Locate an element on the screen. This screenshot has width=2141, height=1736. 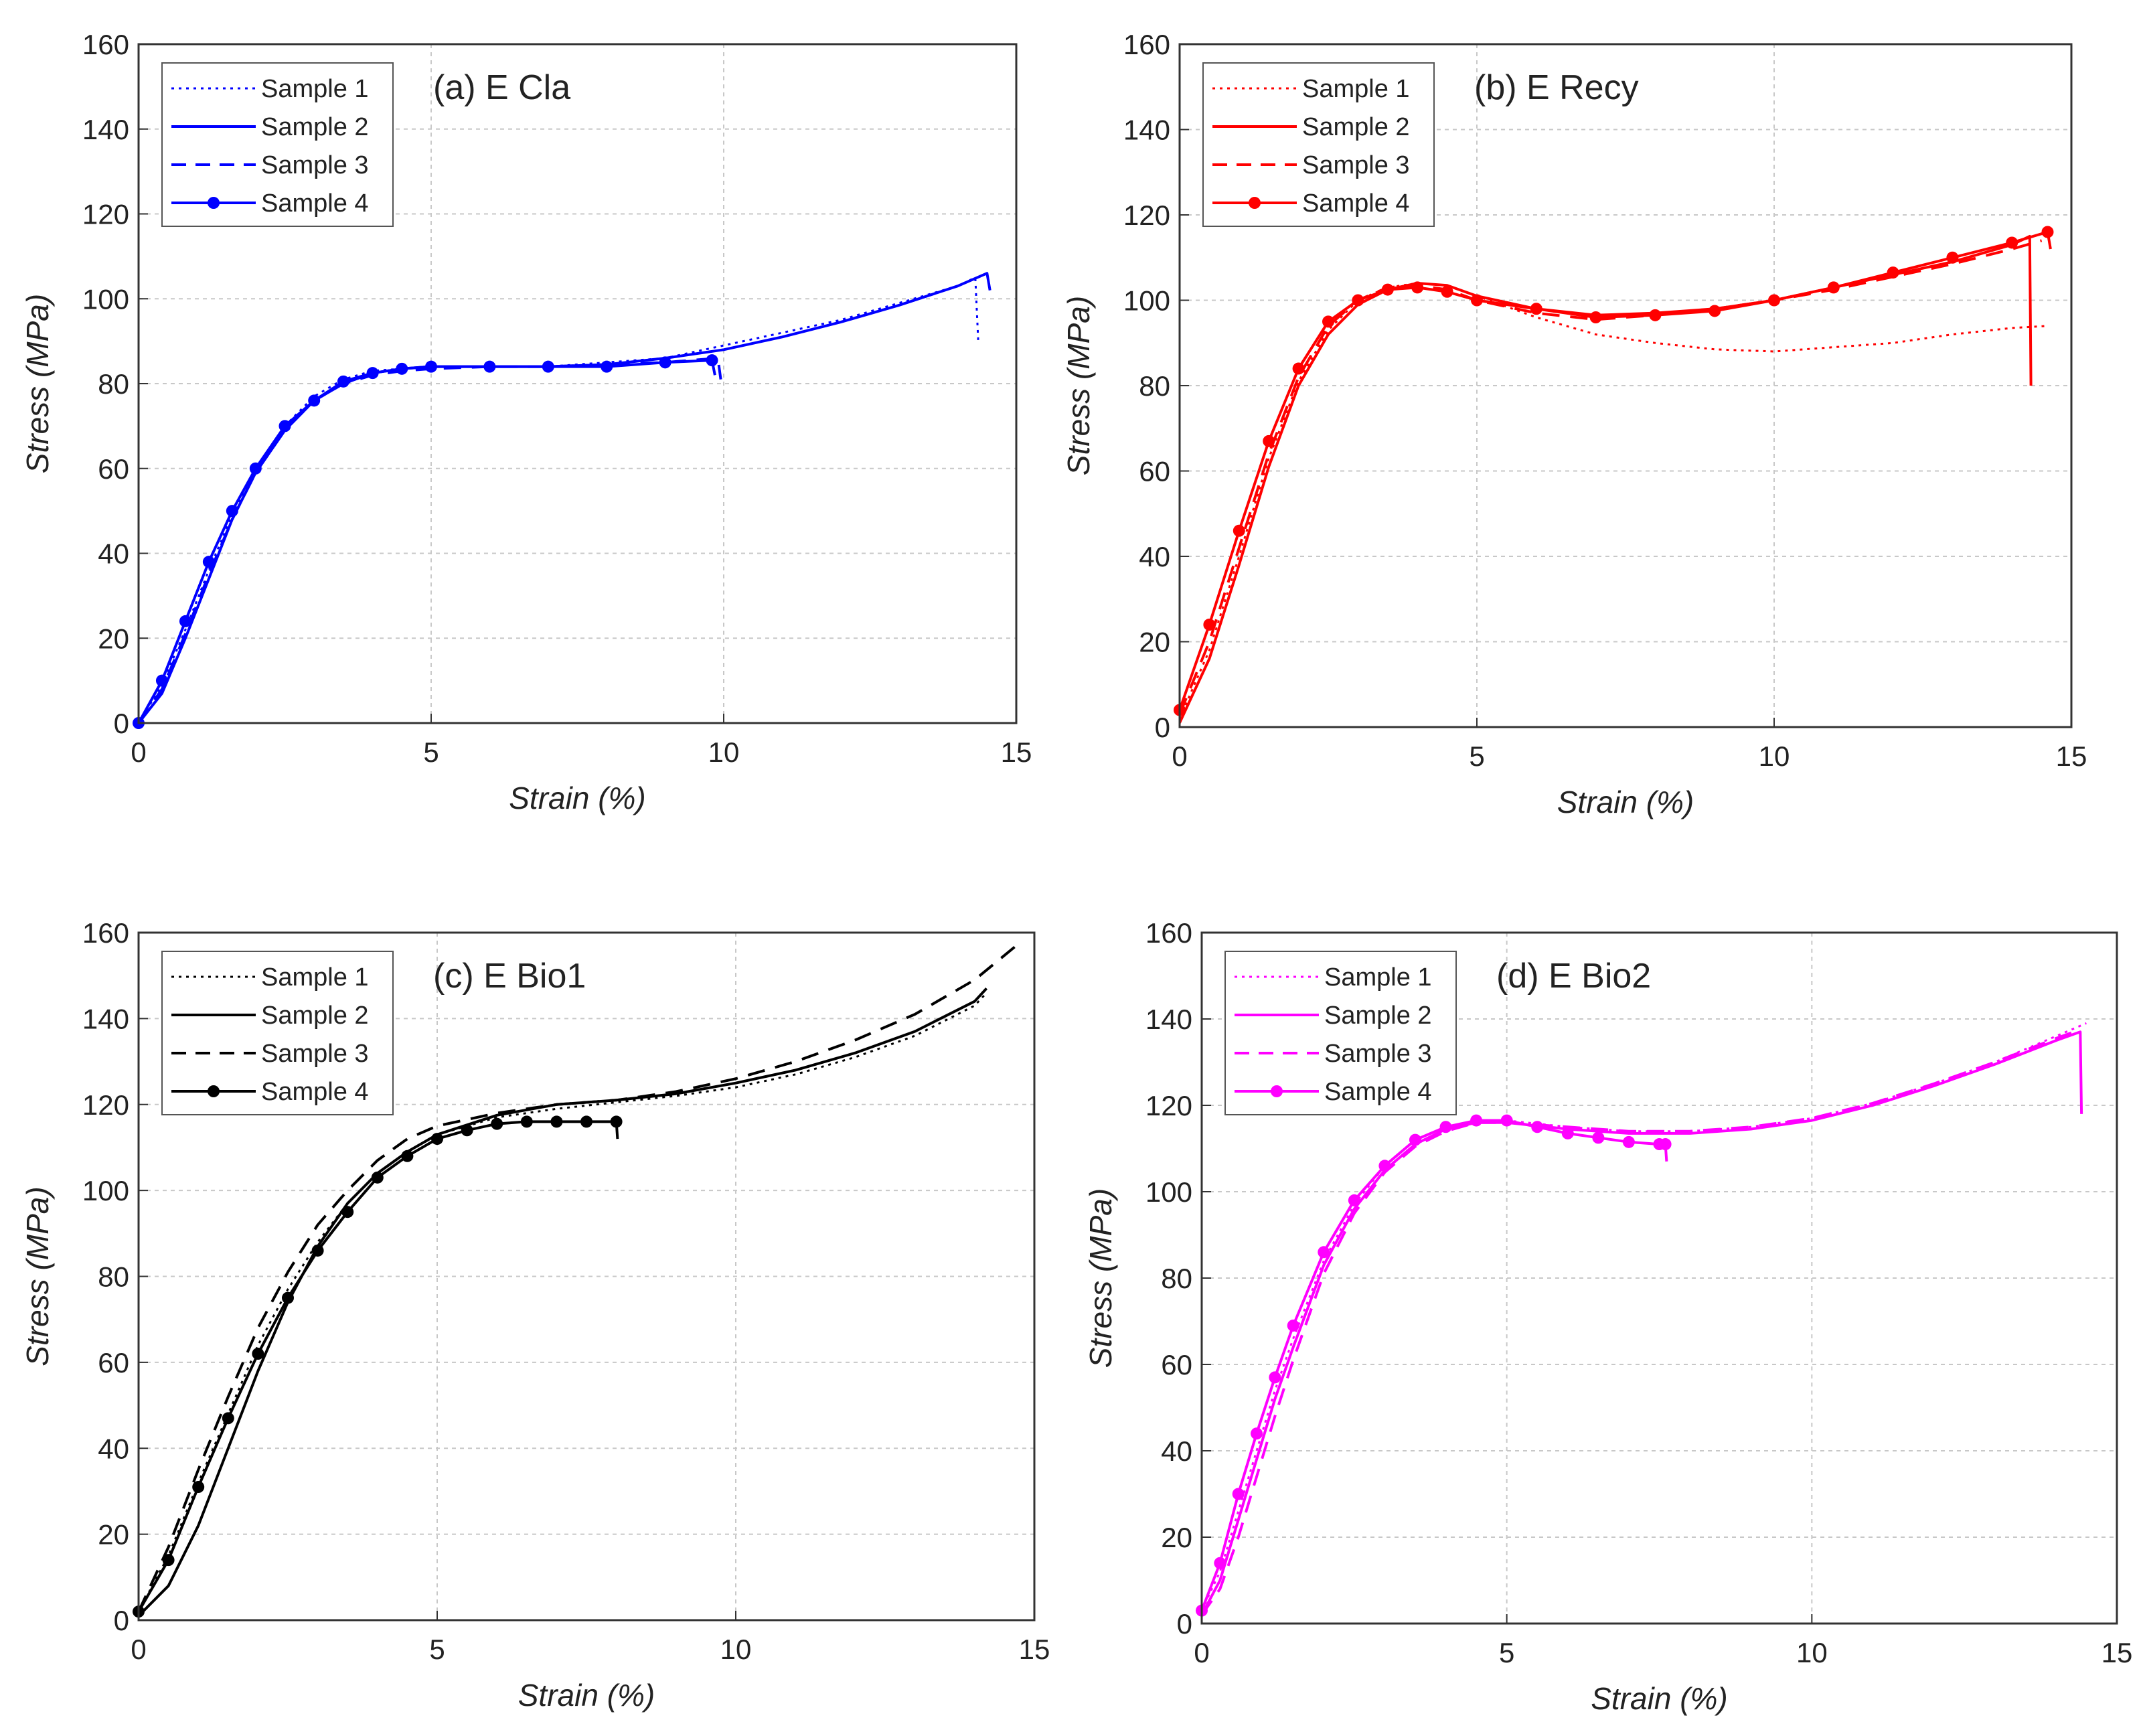
legend-label: Sample 4 is located at coordinates (1356, 203).